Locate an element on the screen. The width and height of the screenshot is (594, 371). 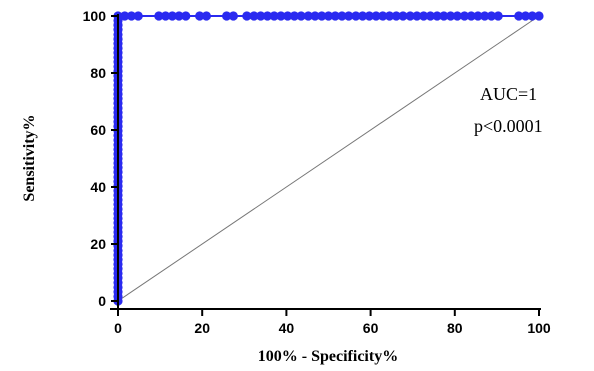
x-axis-title: 100% - Specificity% is located at coordinates (328, 356).